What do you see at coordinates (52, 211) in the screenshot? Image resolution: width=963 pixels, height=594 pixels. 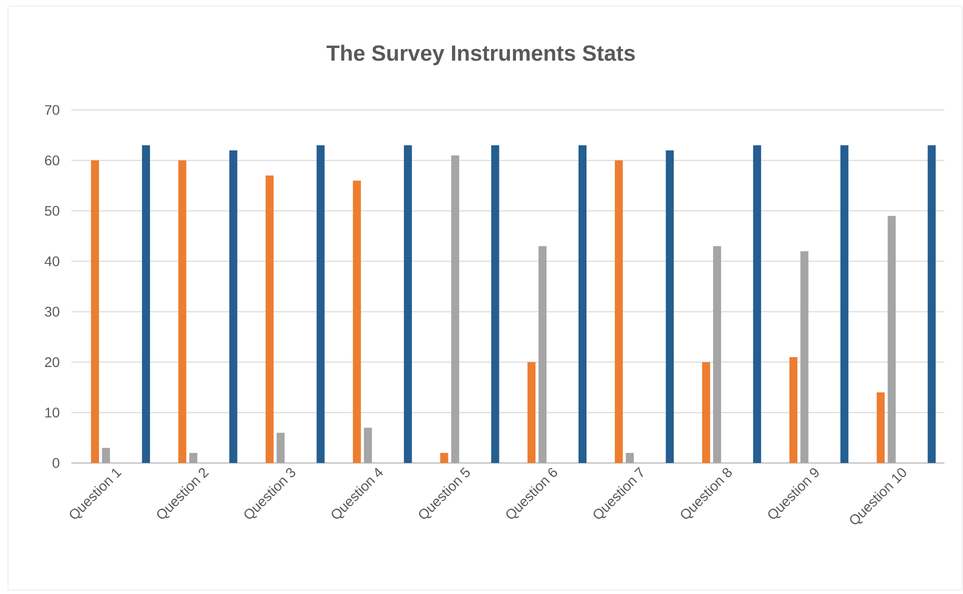 I see `y-tick-label: 50` at bounding box center [52, 211].